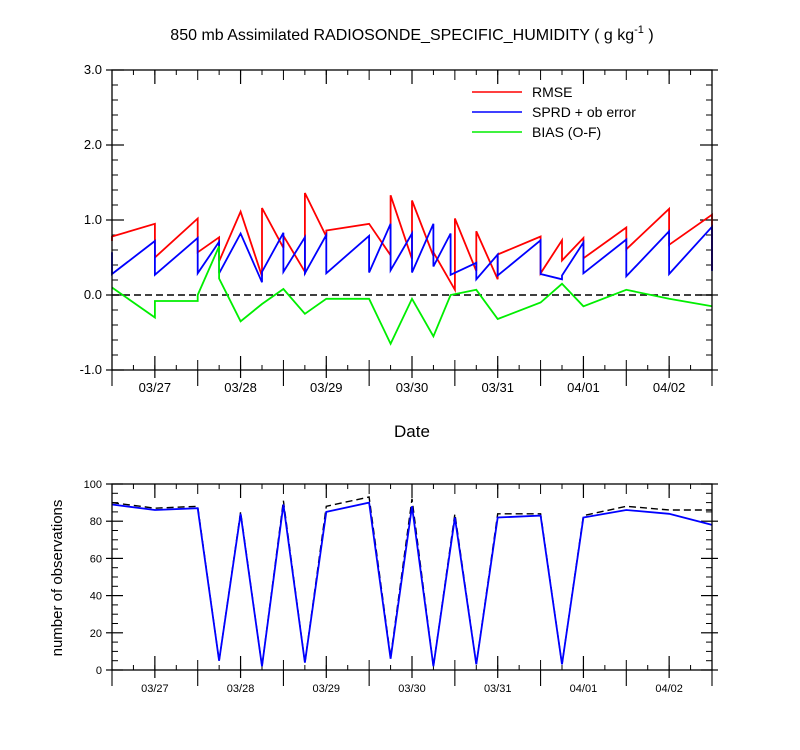  What do you see at coordinates (240, 387) in the screenshot?
I see `top-x-tick-label: 03/28` at bounding box center [240, 387].